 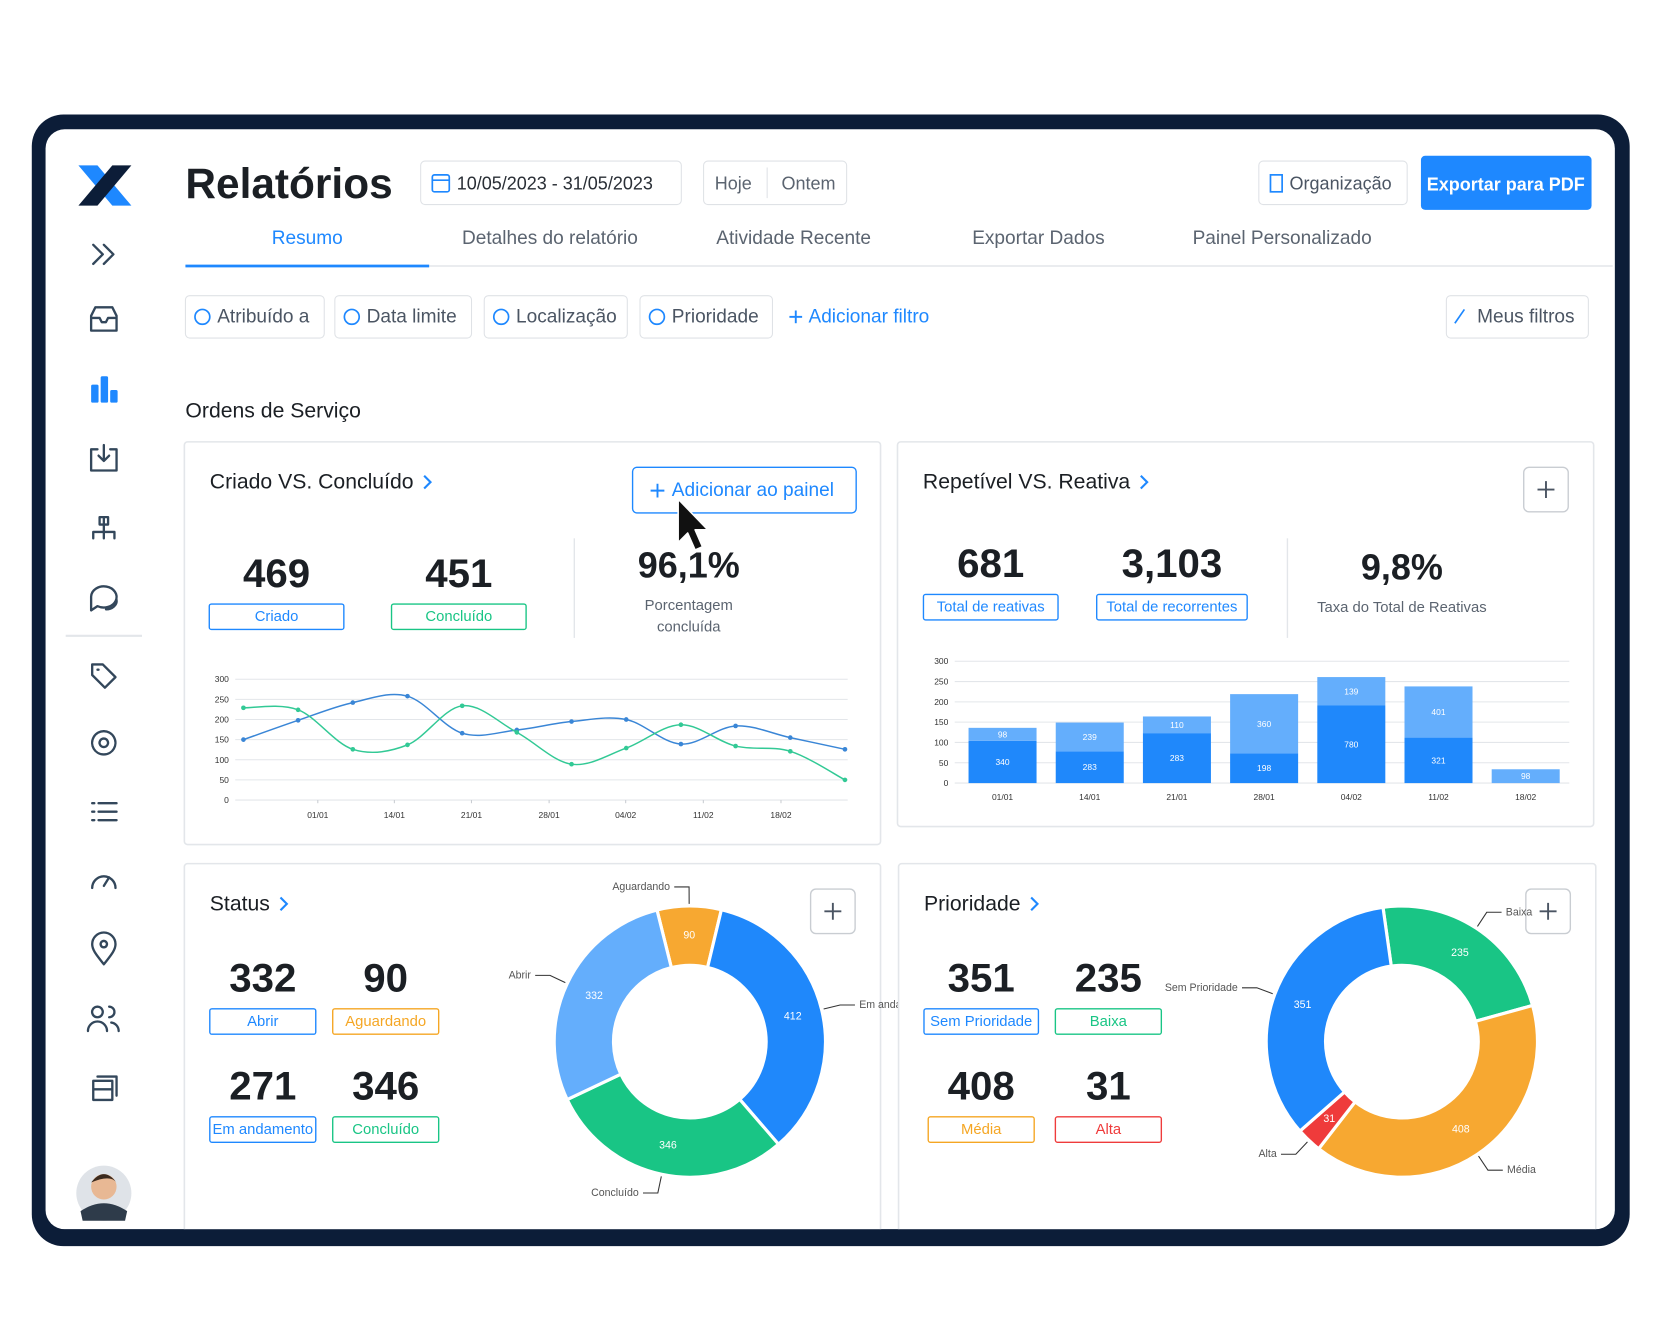 I want to click on add-to-panel-button, so click(x=744, y=490).